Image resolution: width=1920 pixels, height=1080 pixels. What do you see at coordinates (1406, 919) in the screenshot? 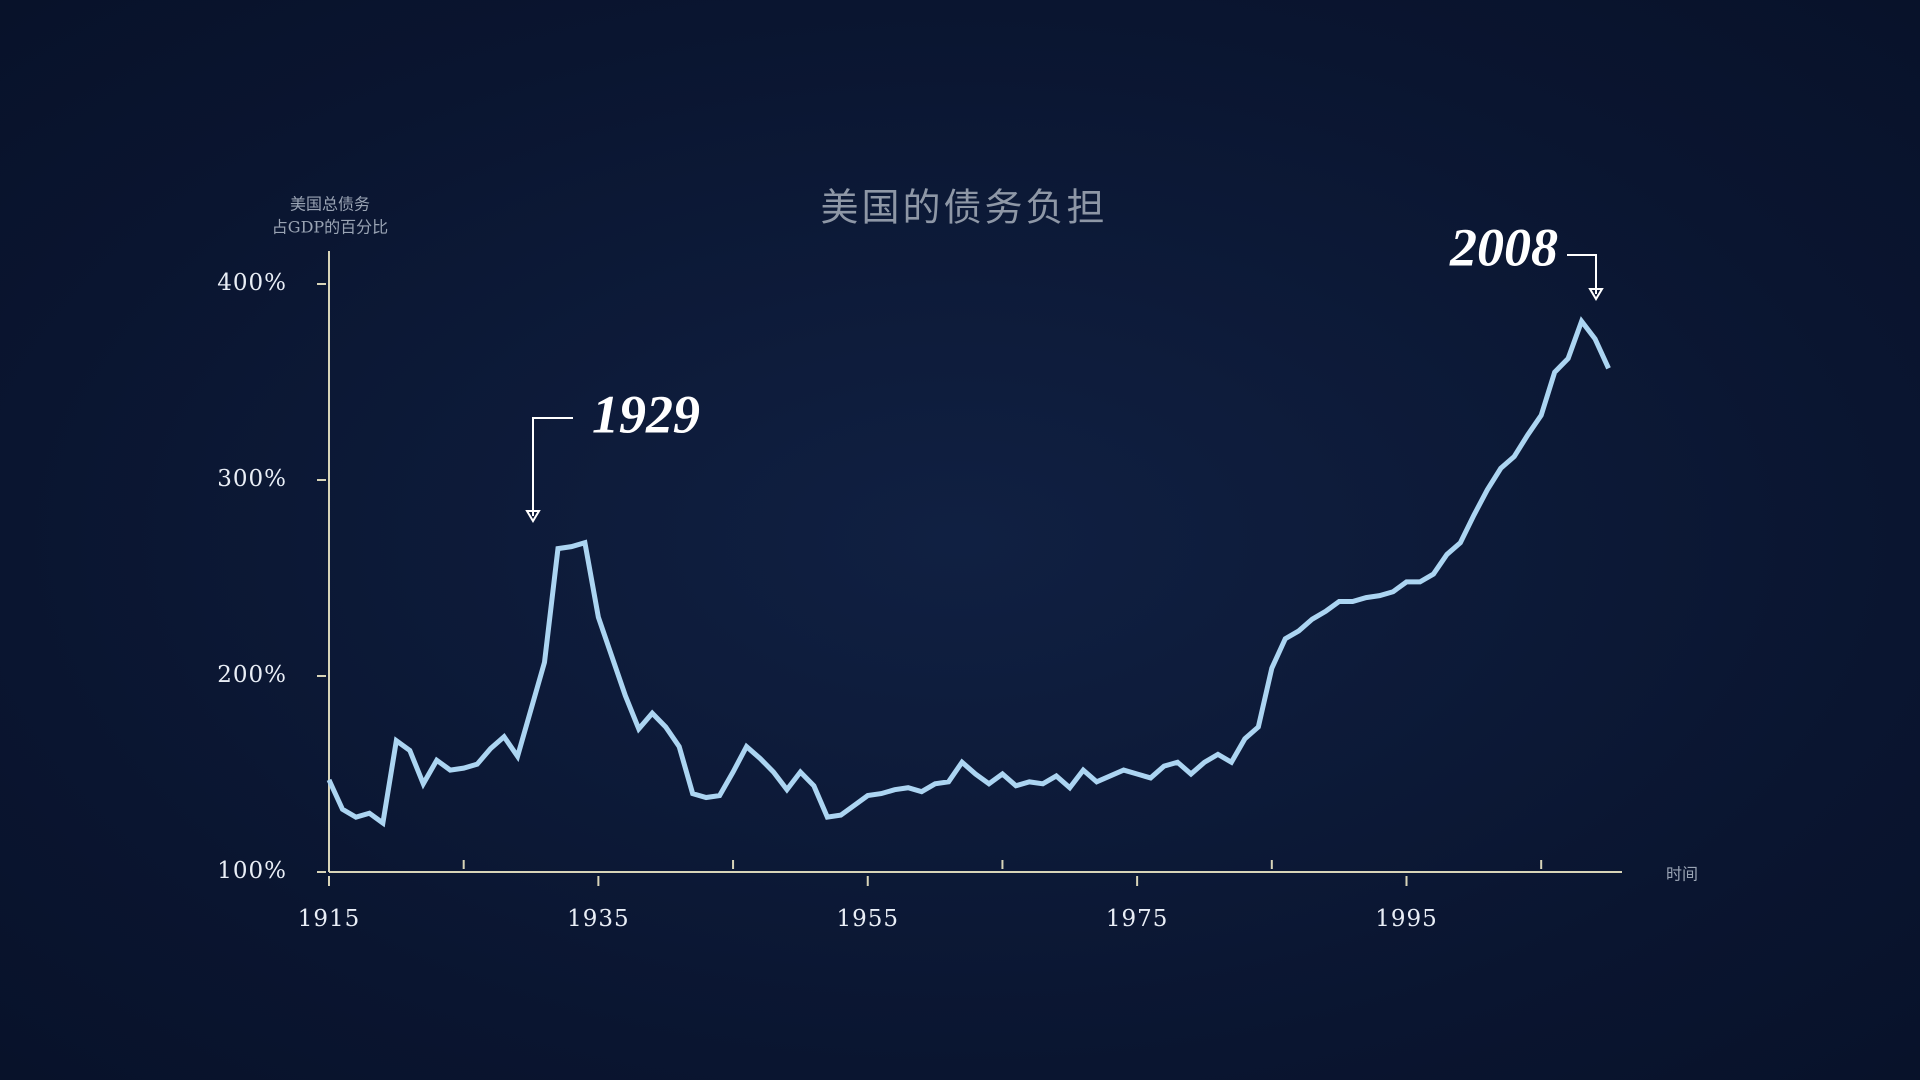
I see `x-tick-label: 1995` at bounding box center [1406, 919].